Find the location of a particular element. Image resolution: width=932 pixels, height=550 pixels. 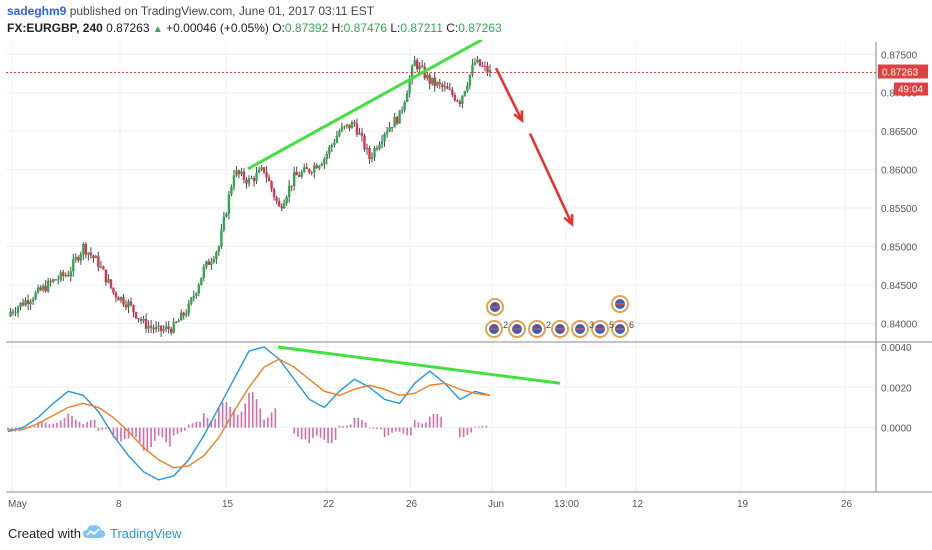

price-tick-label: 0.86000 is located at coordinates (899, 171).